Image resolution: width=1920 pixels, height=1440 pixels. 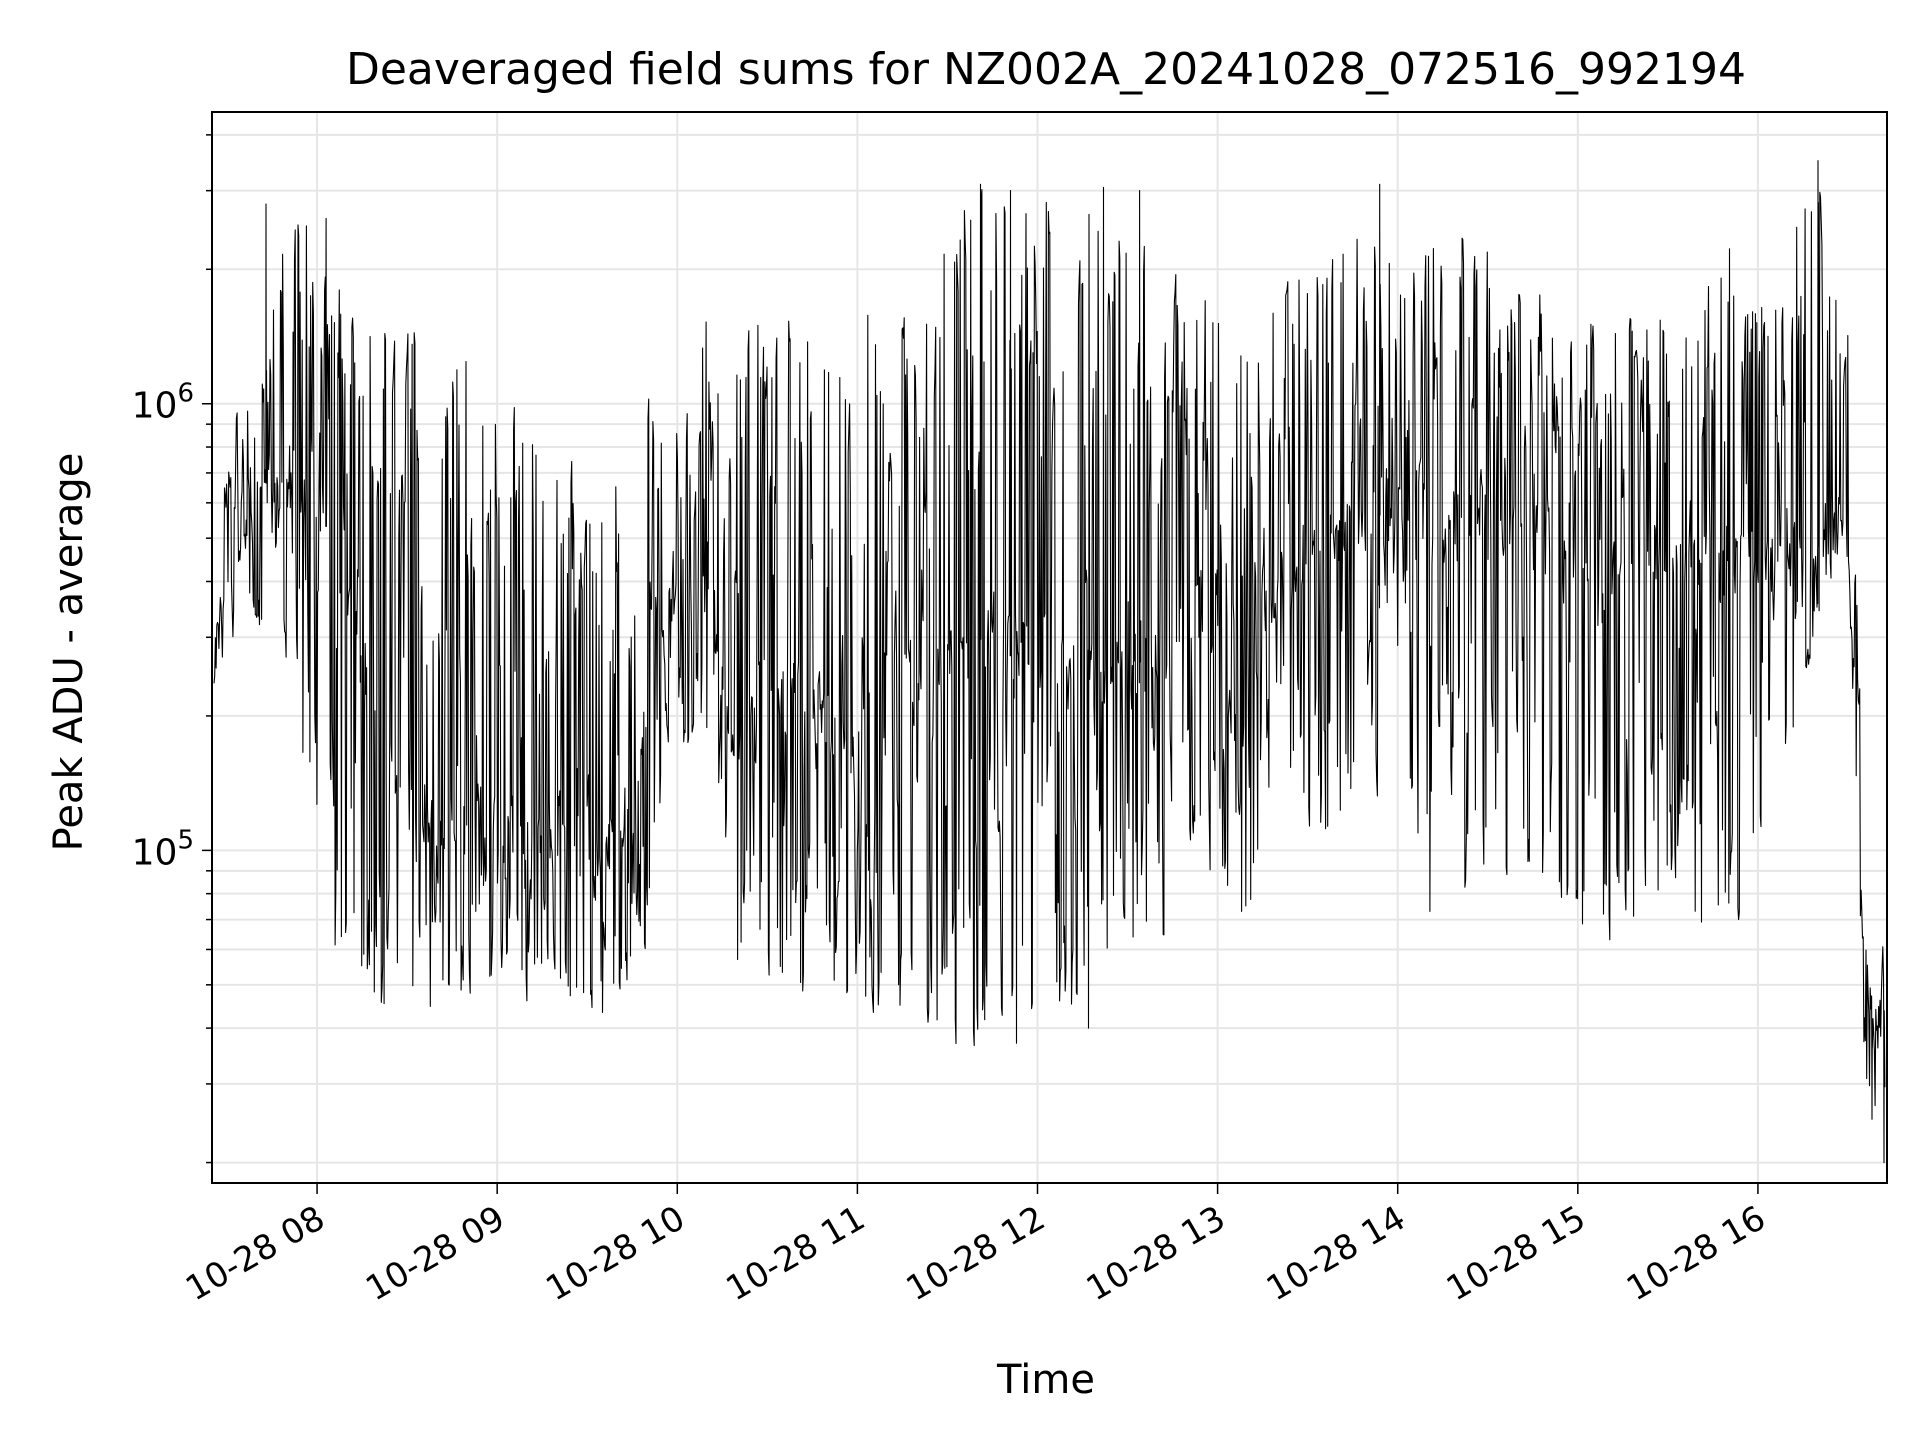 I want to click on y-tick-label: 10⁵, so click(x=163, y=849).